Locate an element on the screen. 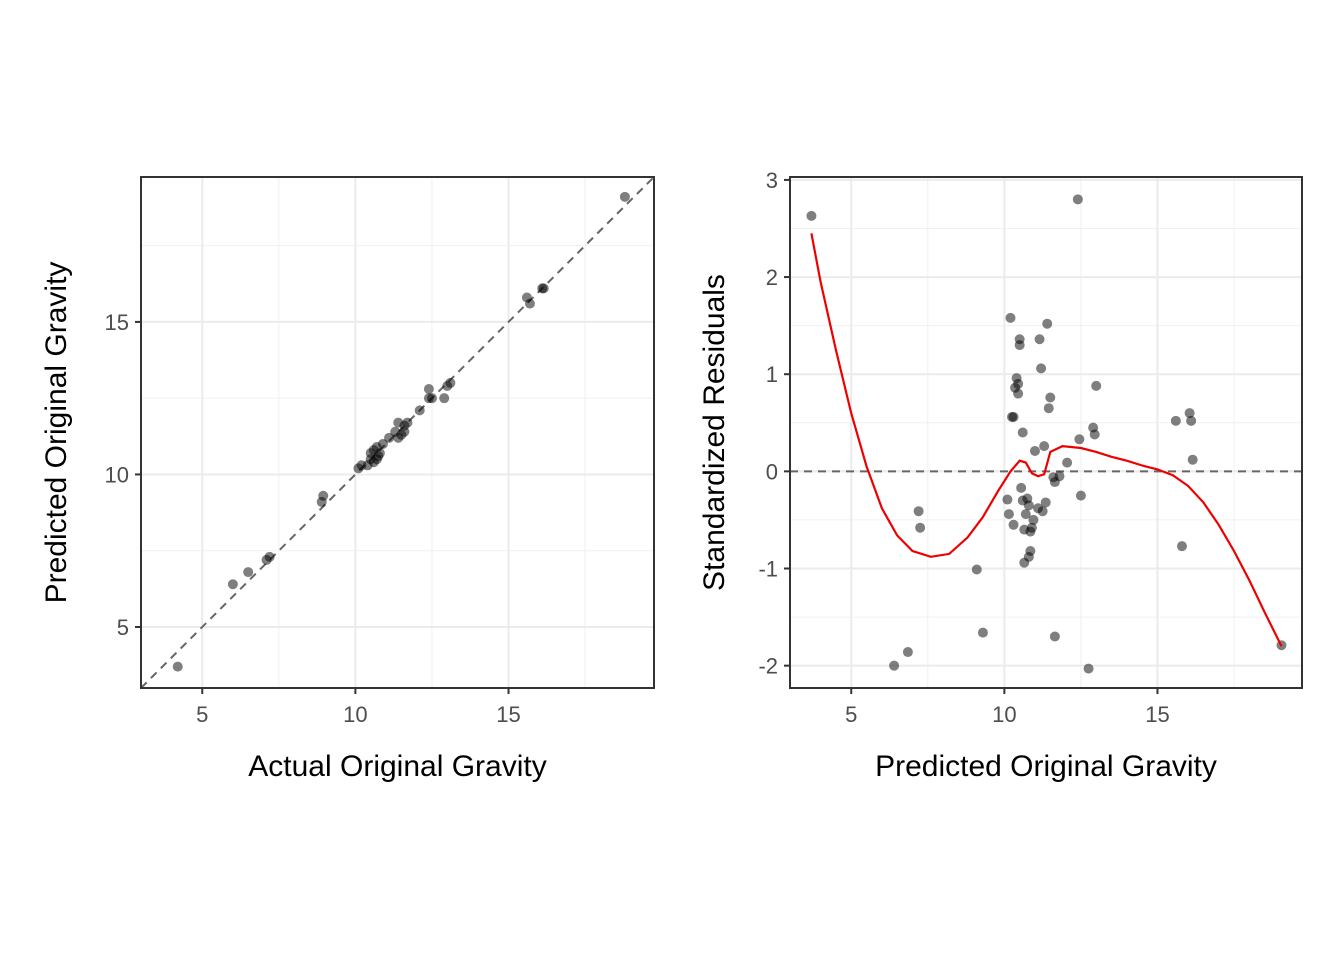 The width and height of the screenshot is (1344, 960). y-tick-label: 10 is located at coordinates (117, 474).